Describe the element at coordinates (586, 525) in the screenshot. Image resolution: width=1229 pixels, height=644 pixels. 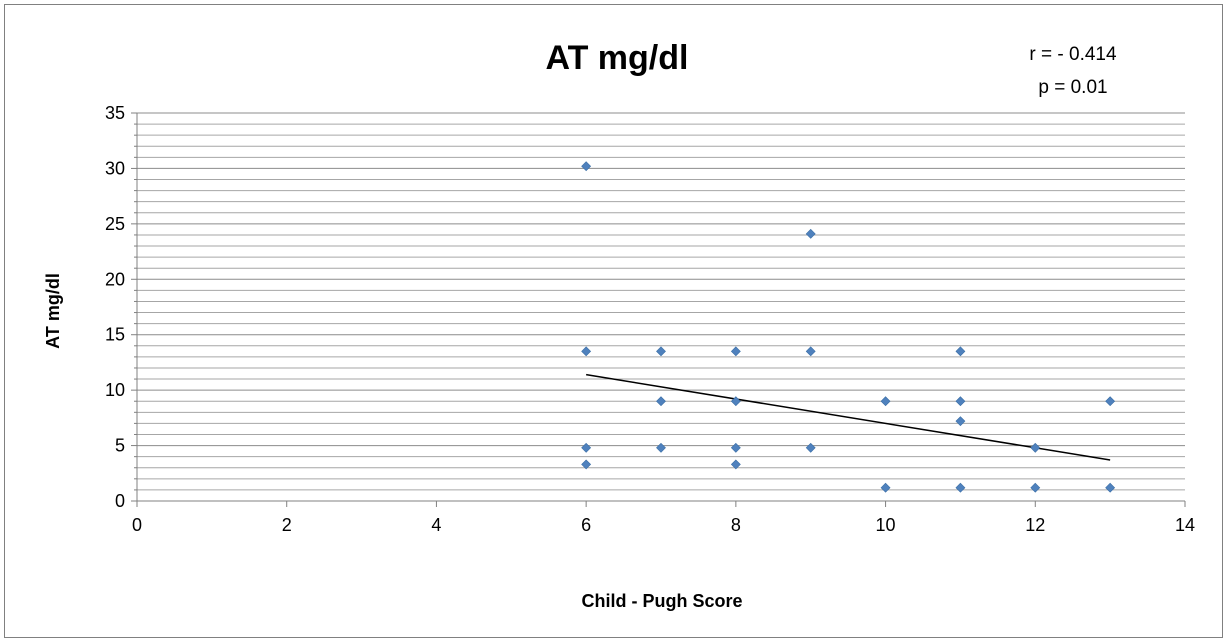
I see `x-tick-label: 6` at that location.